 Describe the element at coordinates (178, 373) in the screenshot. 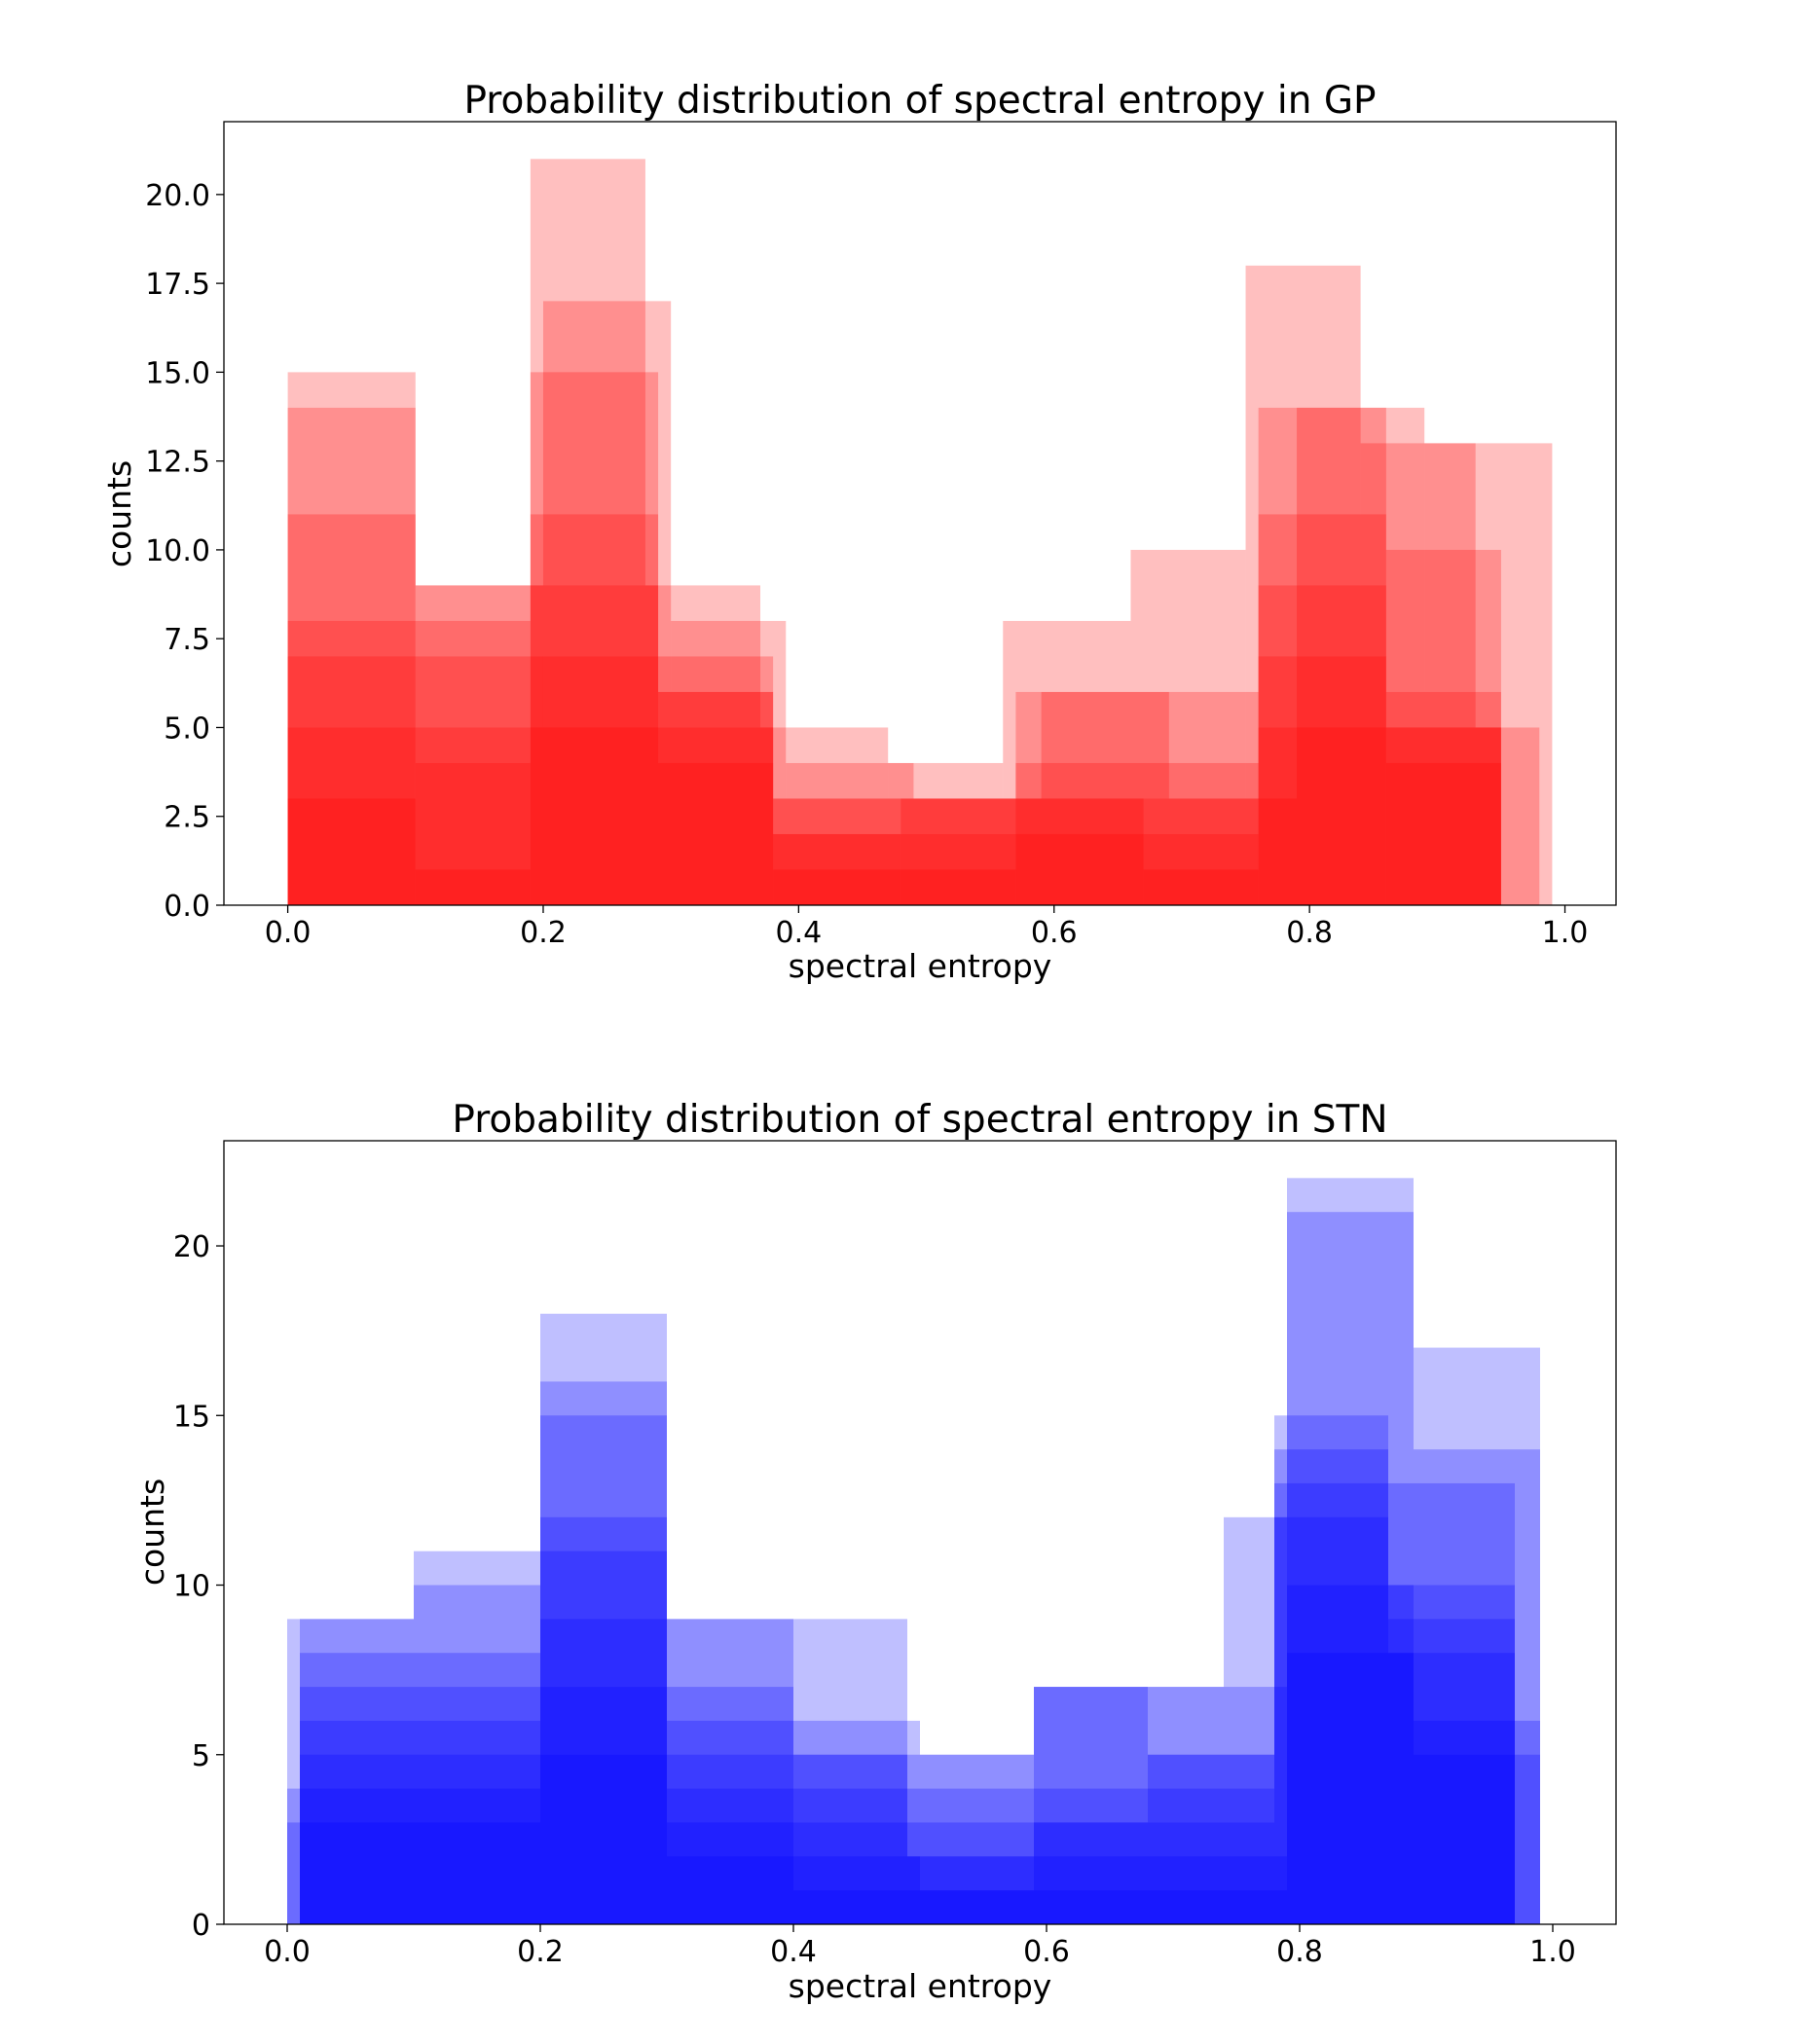

I see `y-tick-label: 15.0` at that location.